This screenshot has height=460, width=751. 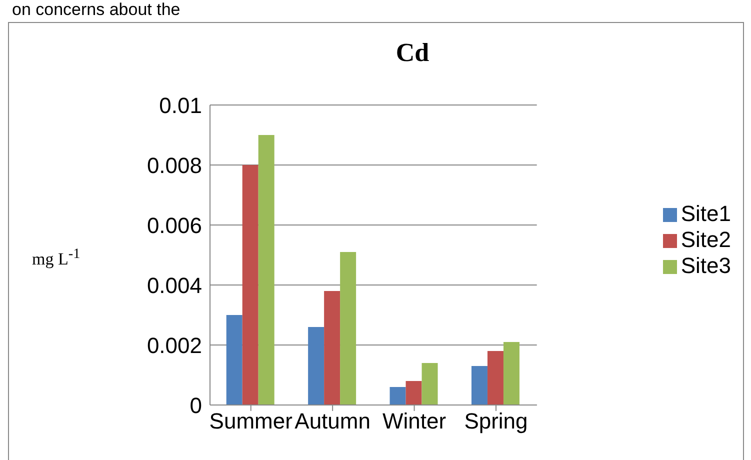 What do you see at coordinates (180, 105) in the screenshot?
I see `y-tick-label: 0.01` at bounding box center [180, 105].